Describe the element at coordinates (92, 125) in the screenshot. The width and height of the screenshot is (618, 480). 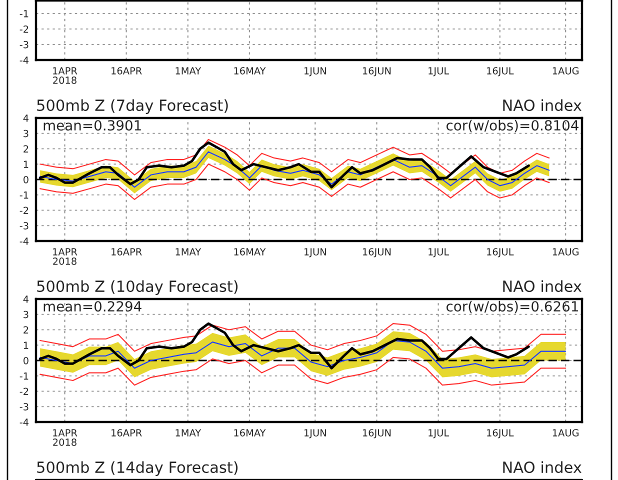
I see `annotation: mean=0.3901` at that location.